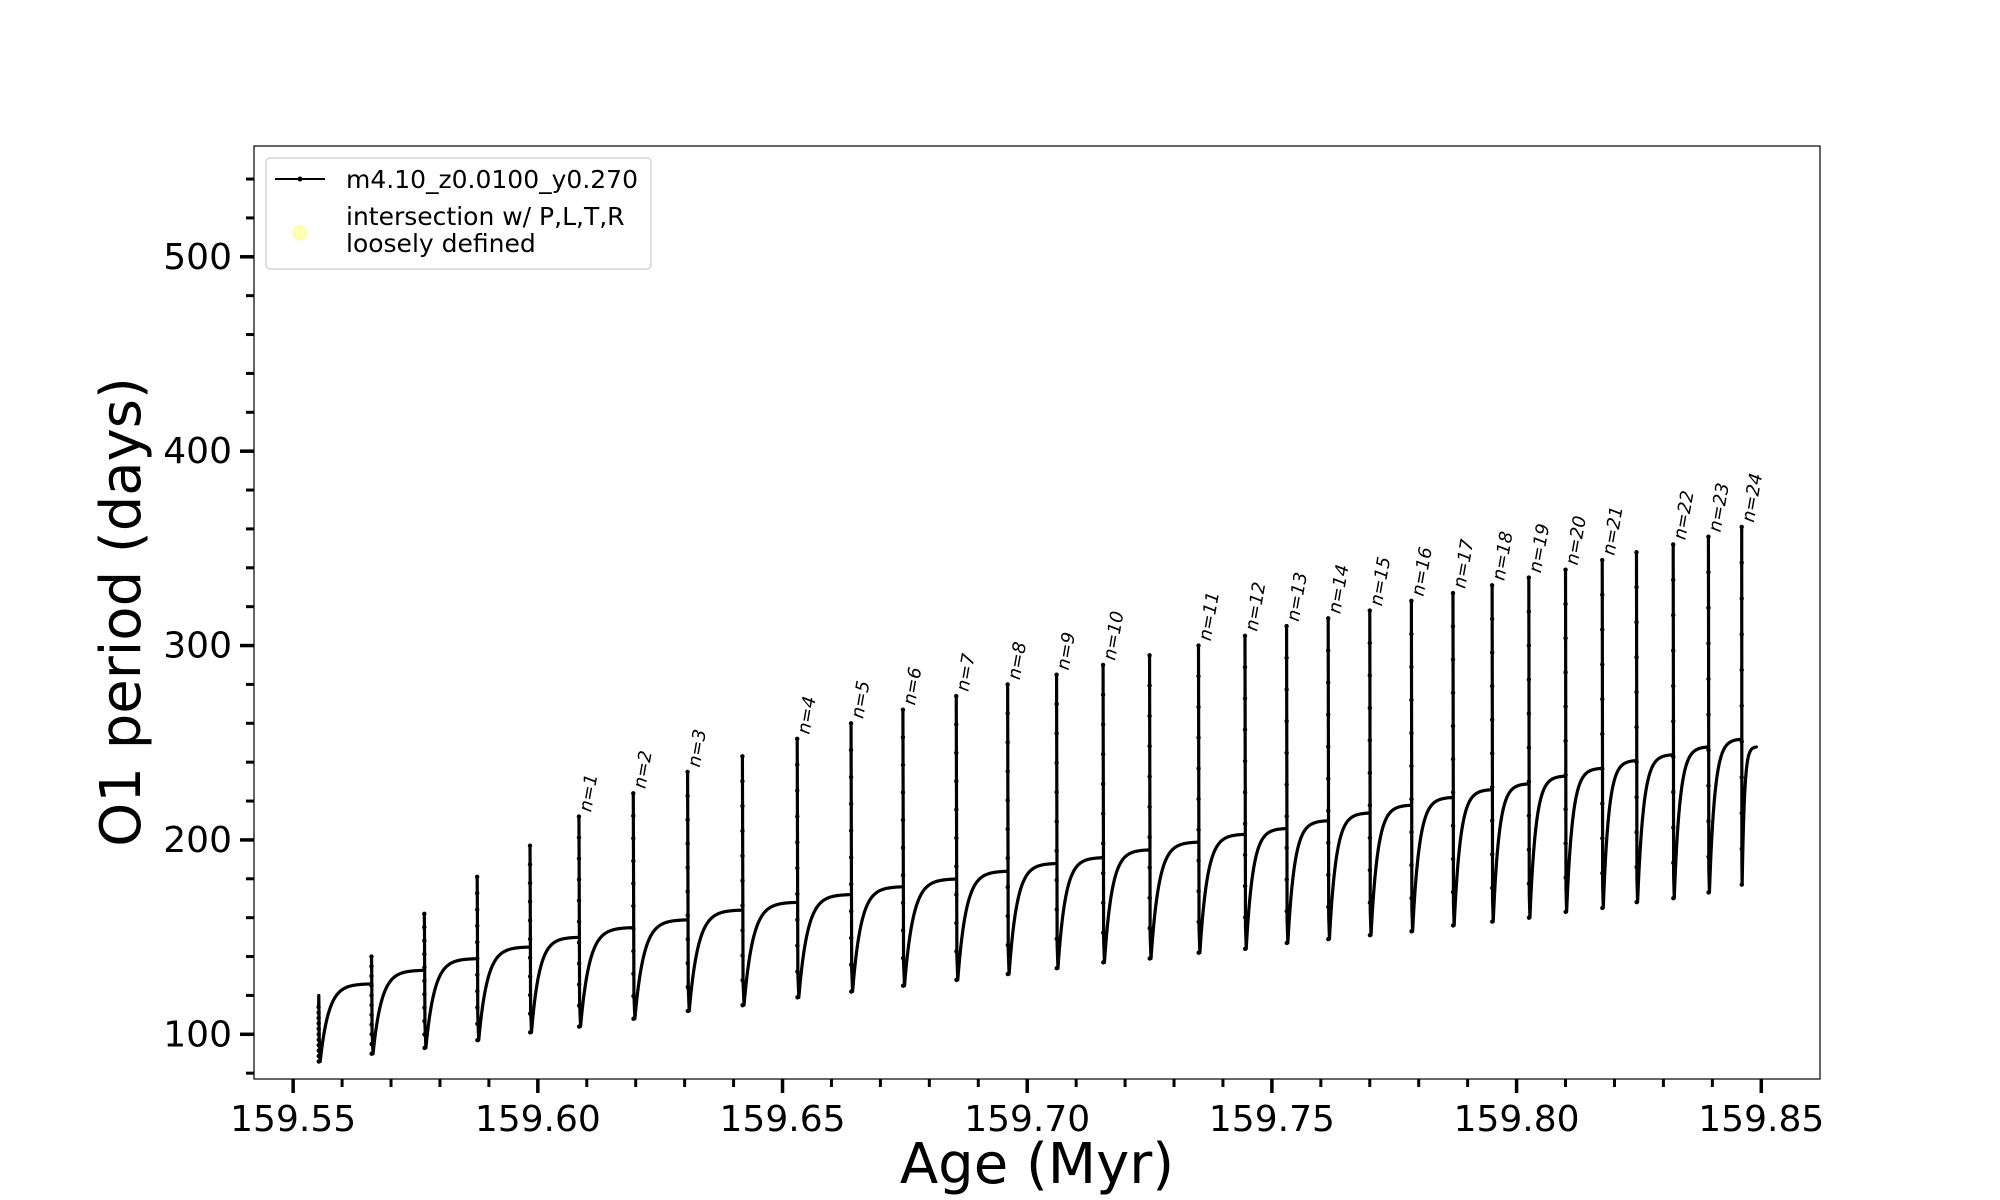 The height and width of the screenshot is (1200, 2000). I want to click on y-tick-label: 300, so click(197, 646).